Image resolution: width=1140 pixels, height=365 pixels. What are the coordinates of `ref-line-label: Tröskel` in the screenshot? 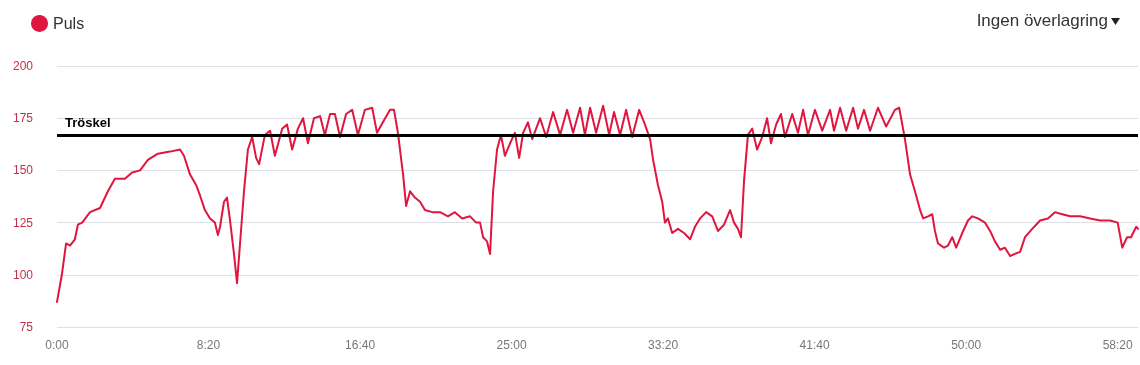 It's located at (88, 122).